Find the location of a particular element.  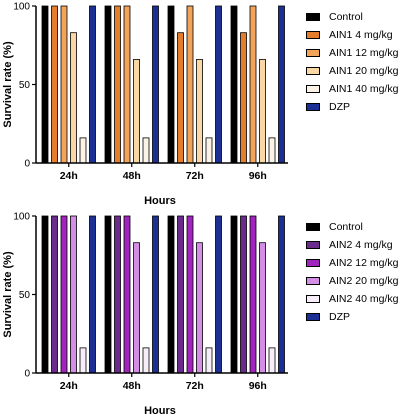

legend-item: AIN1 12 mg/kg is located at coordinates (352, 53).